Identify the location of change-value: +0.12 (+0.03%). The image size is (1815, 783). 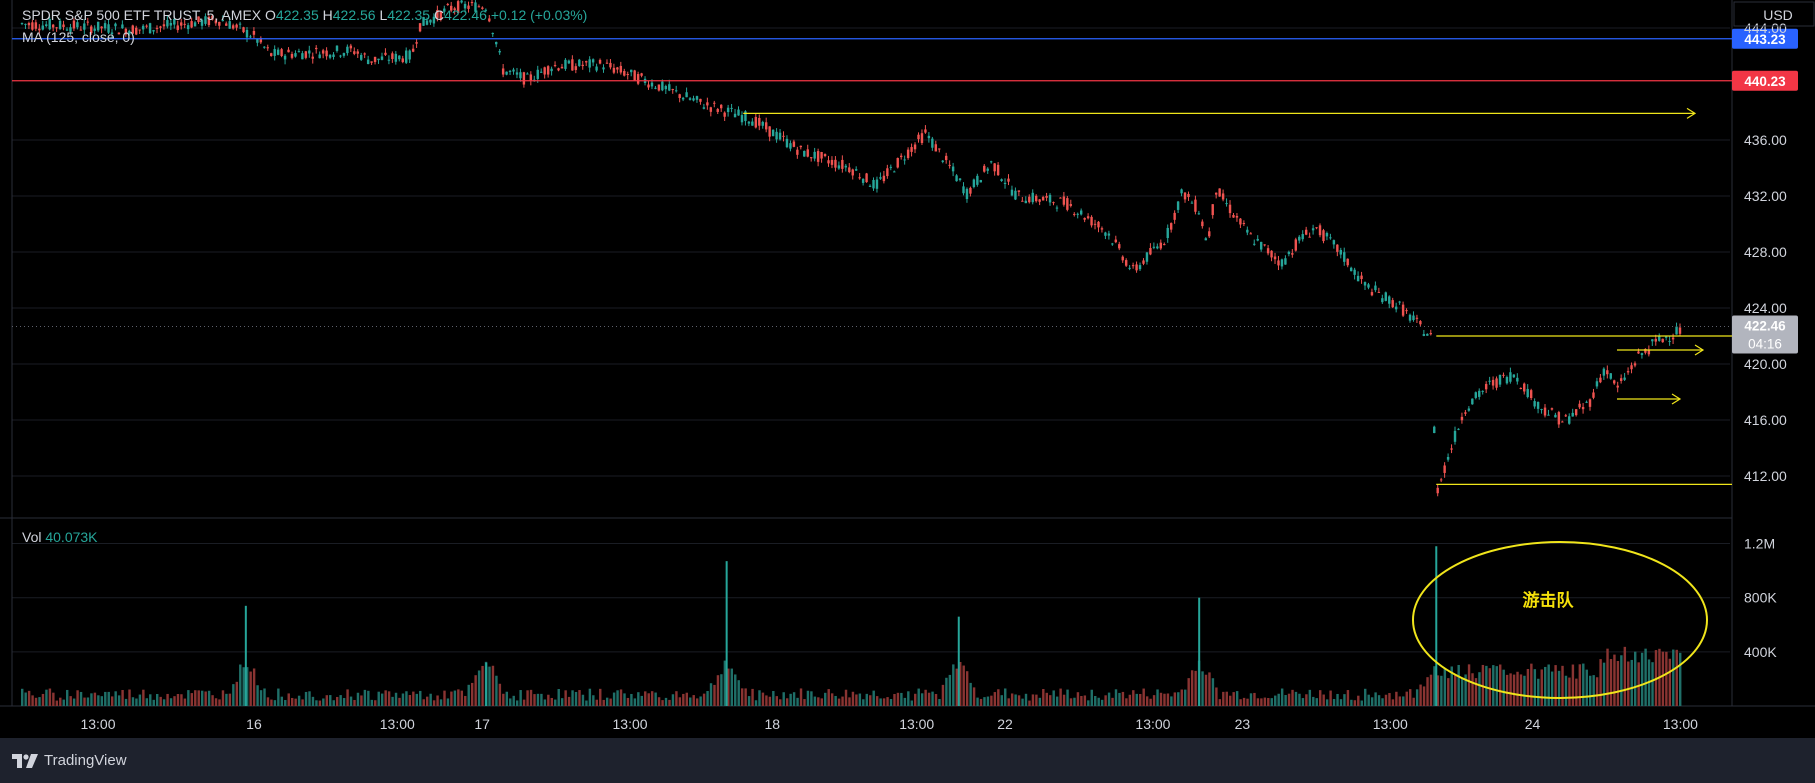
(539, 15).